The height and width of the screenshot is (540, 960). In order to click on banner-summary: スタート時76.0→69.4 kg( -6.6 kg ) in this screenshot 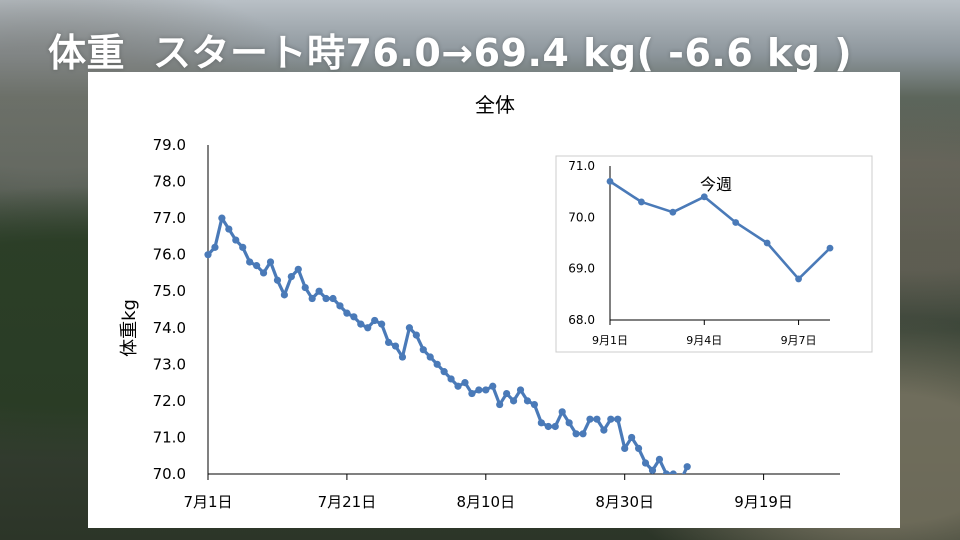, I will do `click(503, 53)`.